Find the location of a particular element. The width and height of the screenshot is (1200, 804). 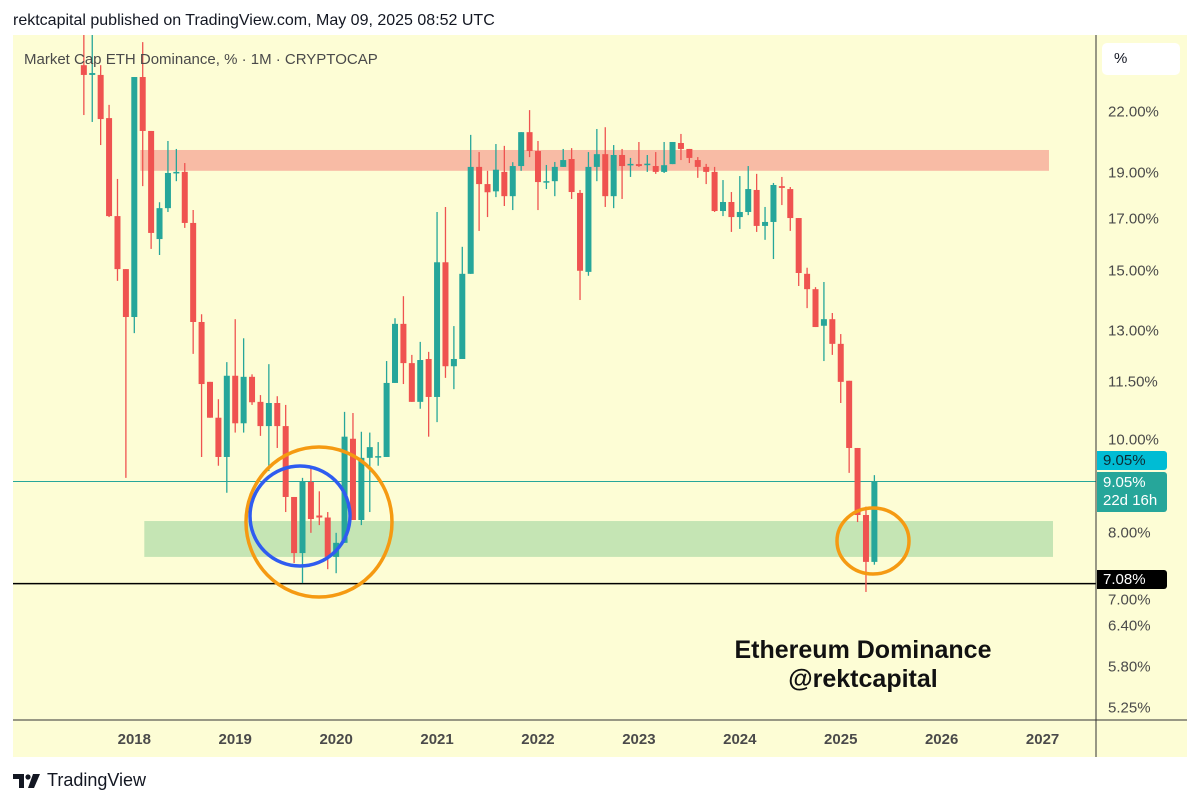

price-tick-label: 13.00% is located at coordinates (1133, 331).